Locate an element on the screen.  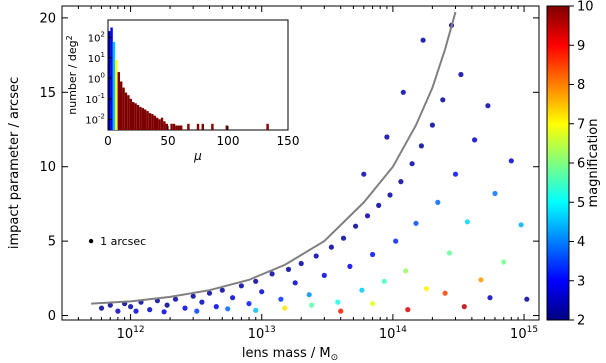
inset-x-tick-label: 150 is located at coordinates (288, 141).